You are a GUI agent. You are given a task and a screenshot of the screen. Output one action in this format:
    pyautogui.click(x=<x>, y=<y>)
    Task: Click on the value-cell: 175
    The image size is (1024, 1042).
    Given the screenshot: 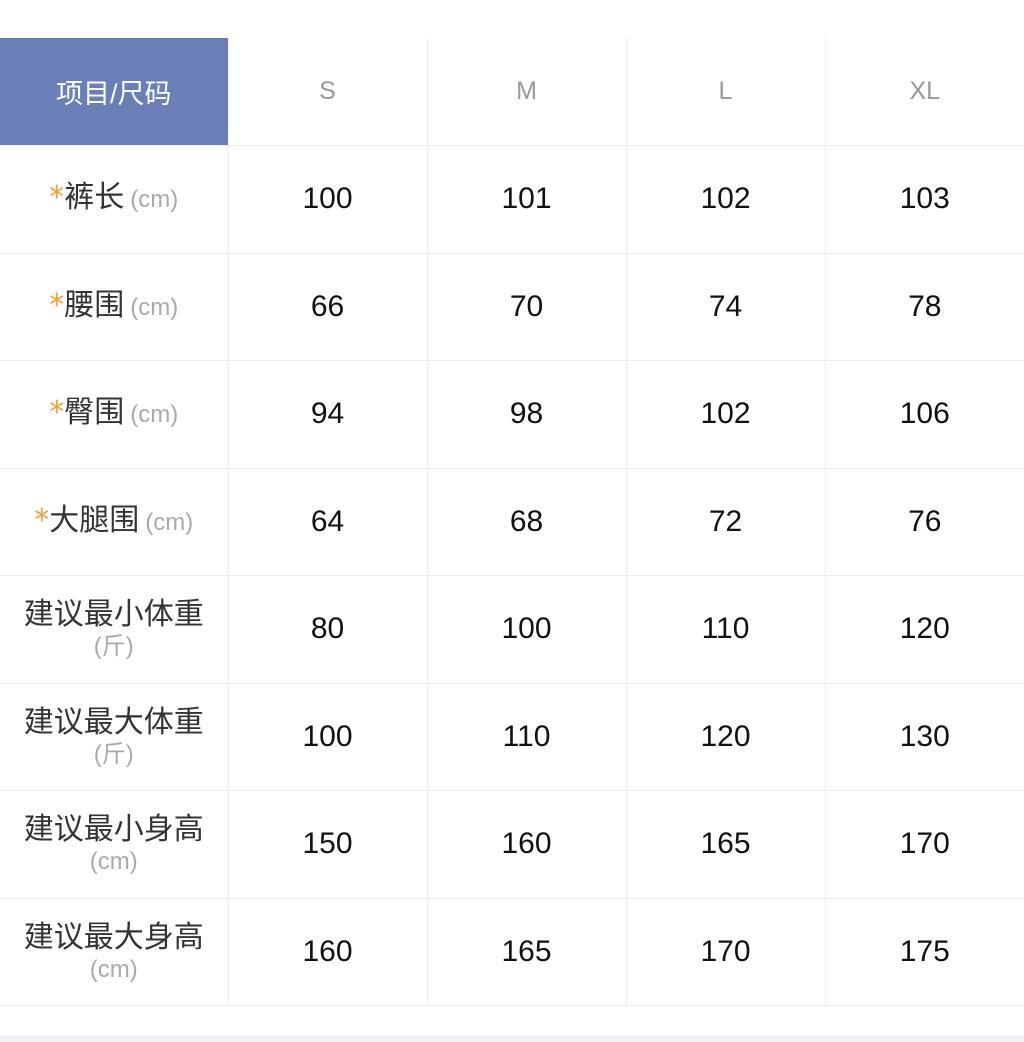 What is the action you would take?
    pyautogui.click(x=924, y=951)
    